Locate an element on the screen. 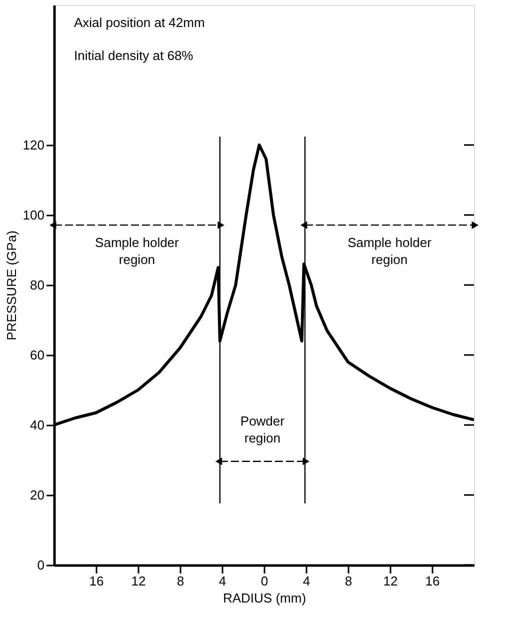 The height and width of the screenshot is (640, 521). annotation: Initial density at 68% is located at coordinates (134, 55).